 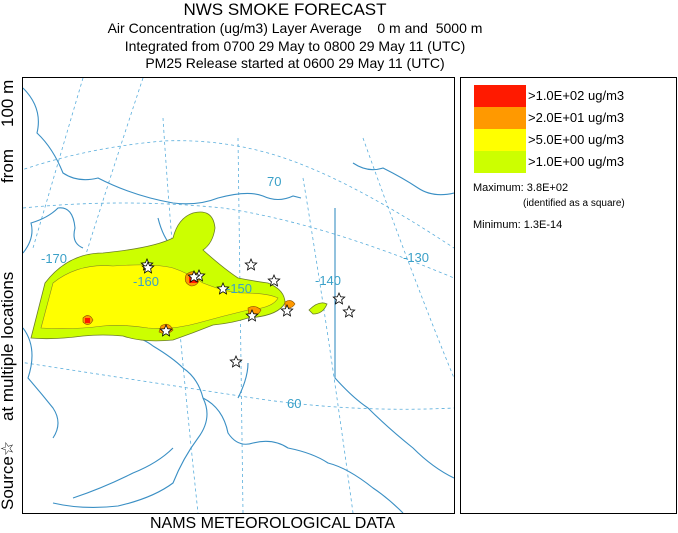 What do you see at coordinates (285, 9) in the screenshot?
I see `page-title: NWS SMOKE FORECAST` at bounding box center [285, 9].